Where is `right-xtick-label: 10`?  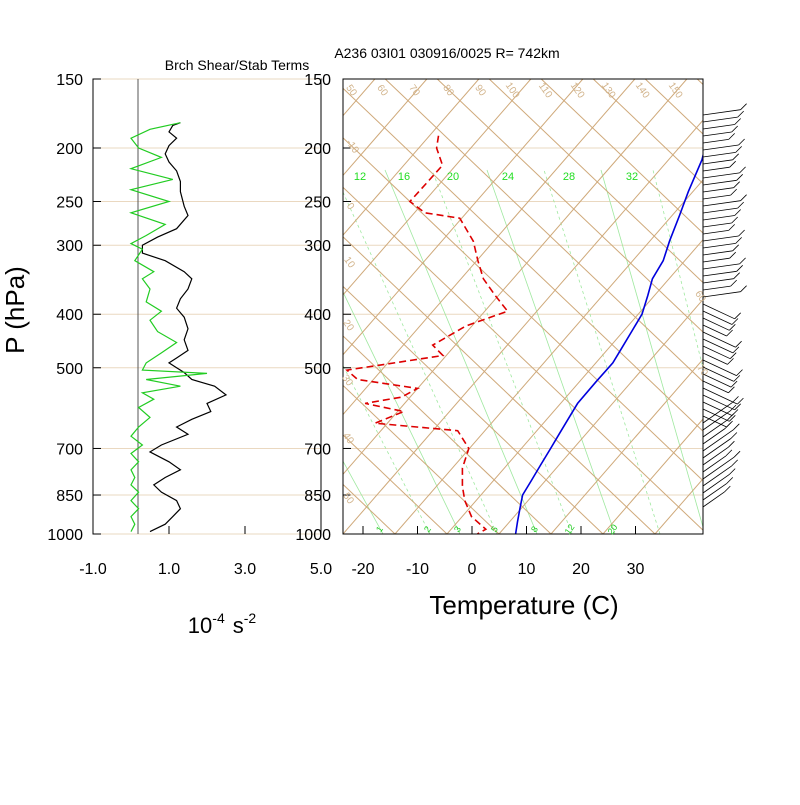
right-xtick-label: 10 is located at coordinates (527, 569).